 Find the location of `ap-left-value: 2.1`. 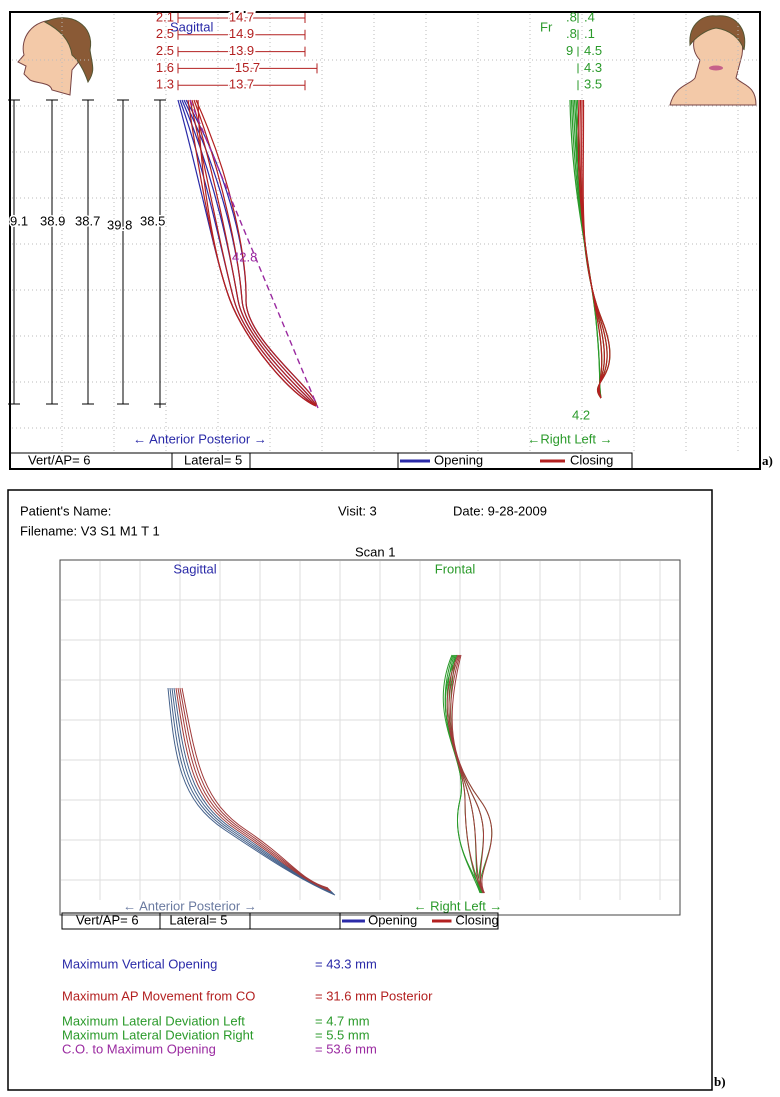

ap-left-value: 2.1 is located at coordinates (165, 16).